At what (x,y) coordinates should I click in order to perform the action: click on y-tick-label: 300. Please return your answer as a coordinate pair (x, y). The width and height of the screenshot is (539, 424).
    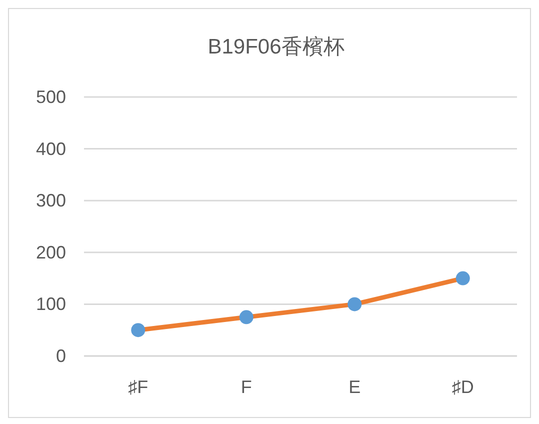
    Looking at the image, I should click on (51, 200).